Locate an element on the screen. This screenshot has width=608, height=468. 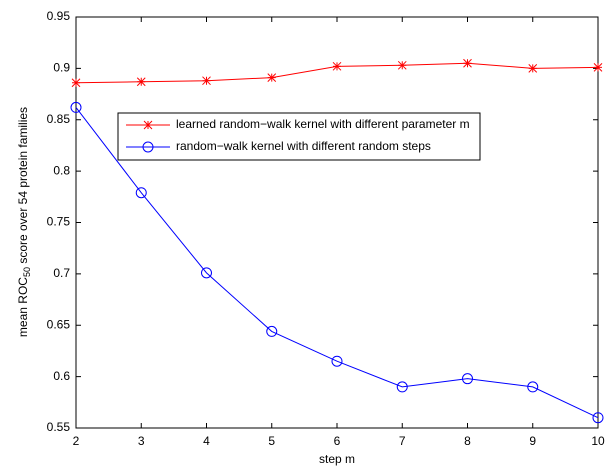
x-tick-label: 10 is located at coordinates (598, 441).